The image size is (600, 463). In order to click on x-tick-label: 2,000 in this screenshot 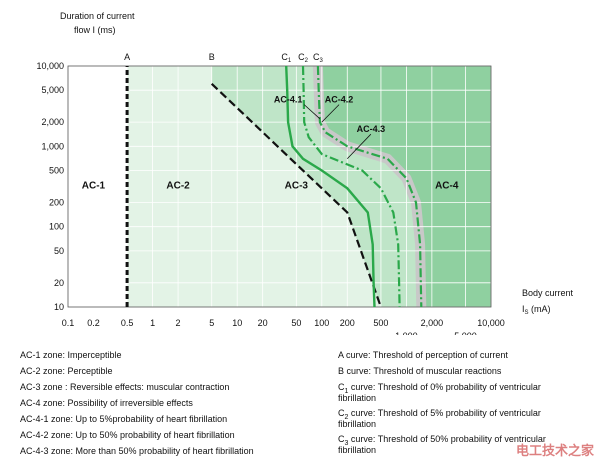, I will do `click(432, 323)`.